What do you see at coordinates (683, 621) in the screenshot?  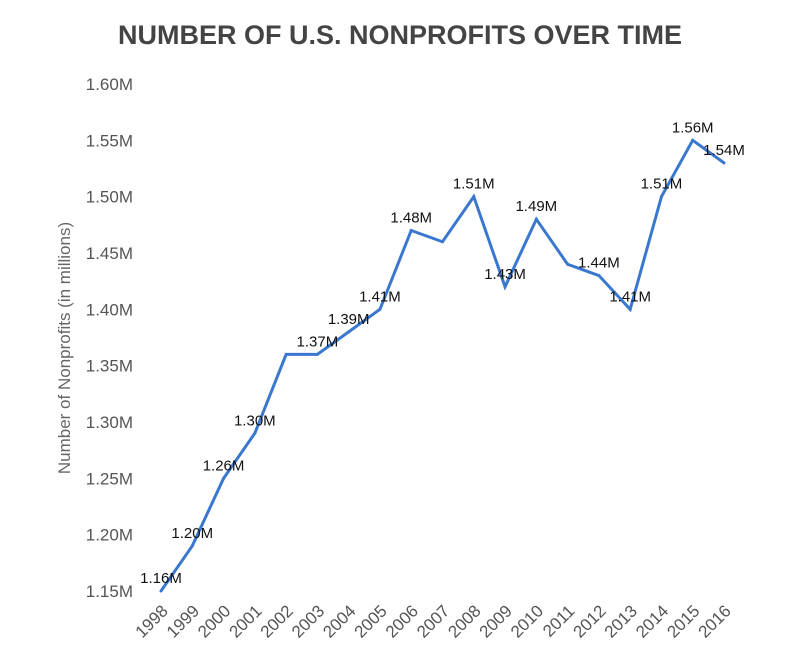 I see `x-tick-label: 2015` at bounding box center [683, 621].